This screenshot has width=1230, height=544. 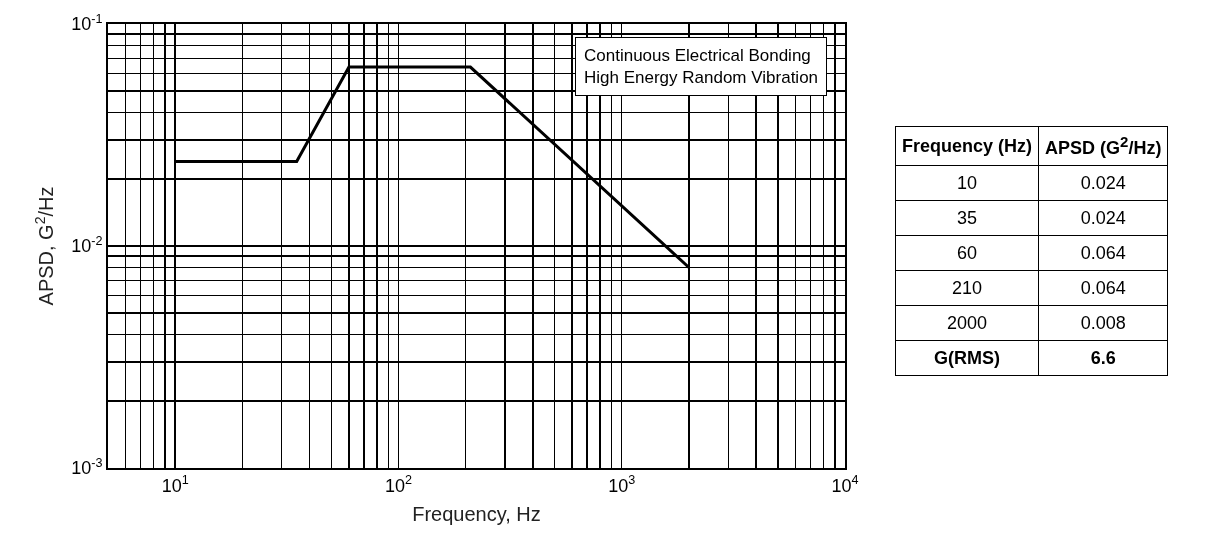 I want to click on text: 60, so click(x=967, y=253).